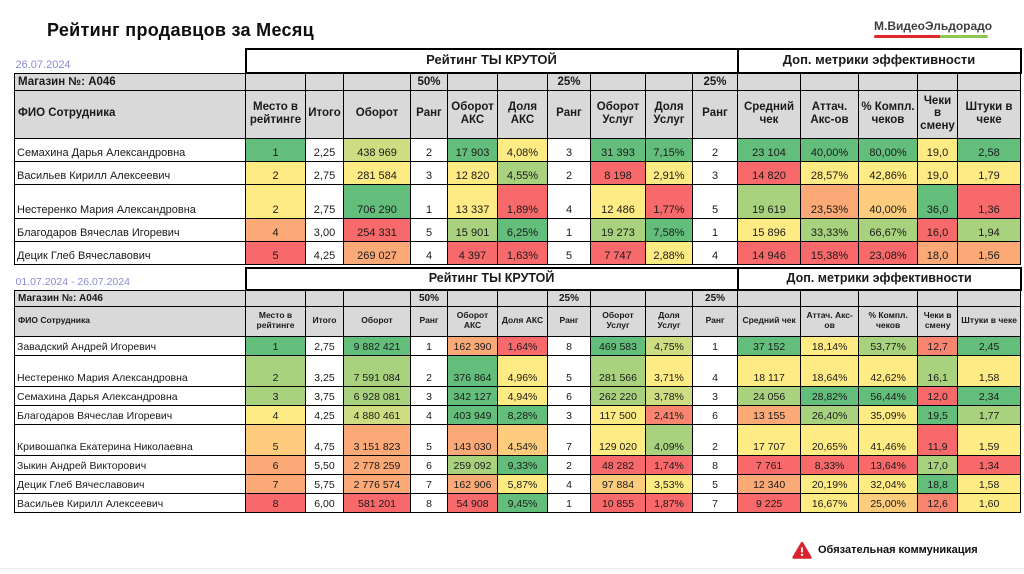 Image resolution: width=1024 pixels, height=574 pixels. I want to click on metric-cell: 4,75, so click(324, 439).